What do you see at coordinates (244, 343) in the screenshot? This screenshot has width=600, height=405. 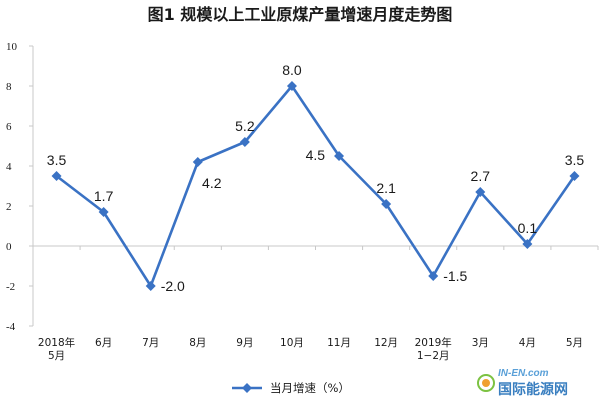 I see `x-tick-label: 9月` at bounding box center [244, 343].